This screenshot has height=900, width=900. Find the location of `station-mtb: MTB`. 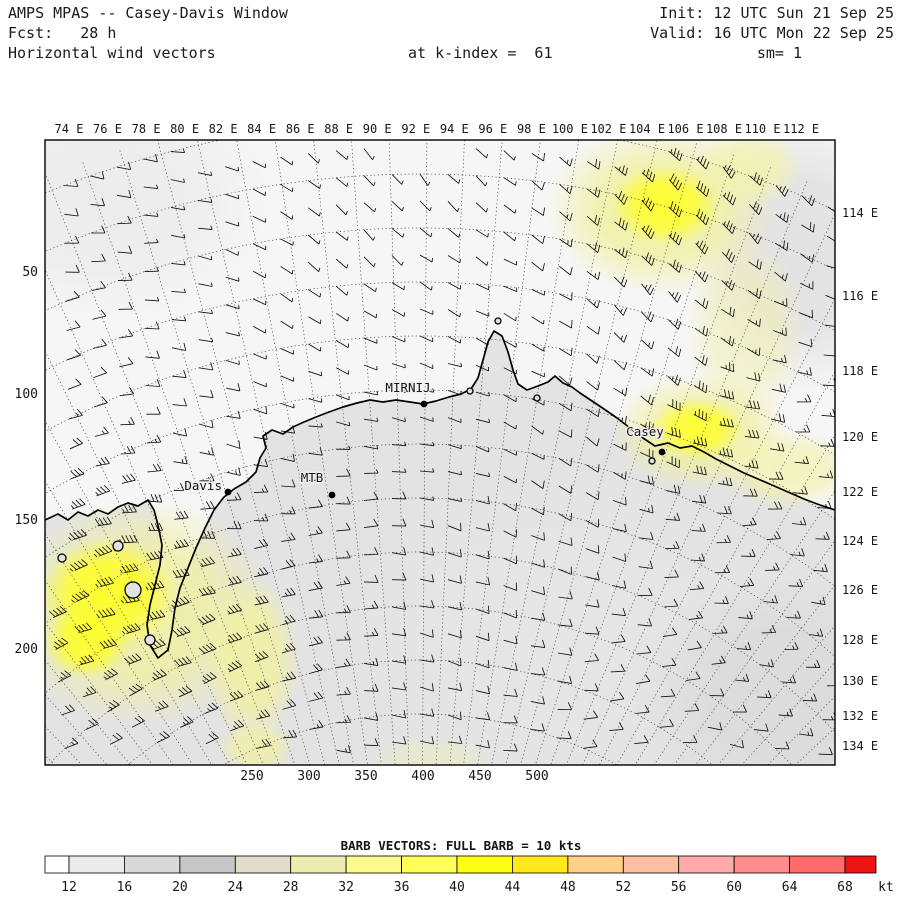

station-mtb: MTB is located at coordinates (317, 484).